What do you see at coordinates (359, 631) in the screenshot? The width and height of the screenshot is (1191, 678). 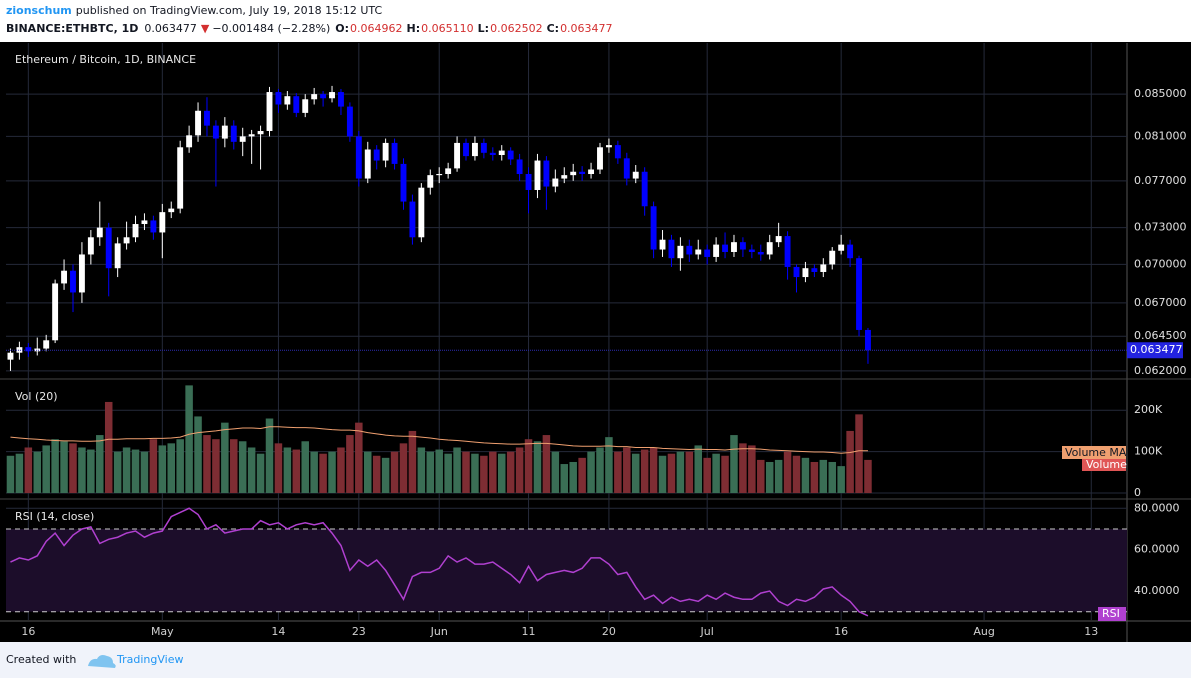 I see `x-tick-label: 23` at bounding box center [359, 631].